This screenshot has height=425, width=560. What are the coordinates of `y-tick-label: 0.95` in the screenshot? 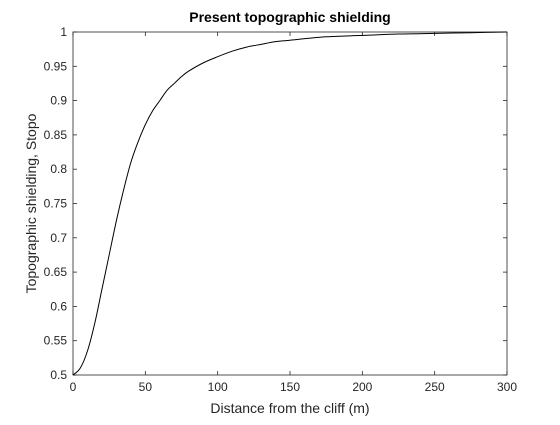 It's located at (56, 66).